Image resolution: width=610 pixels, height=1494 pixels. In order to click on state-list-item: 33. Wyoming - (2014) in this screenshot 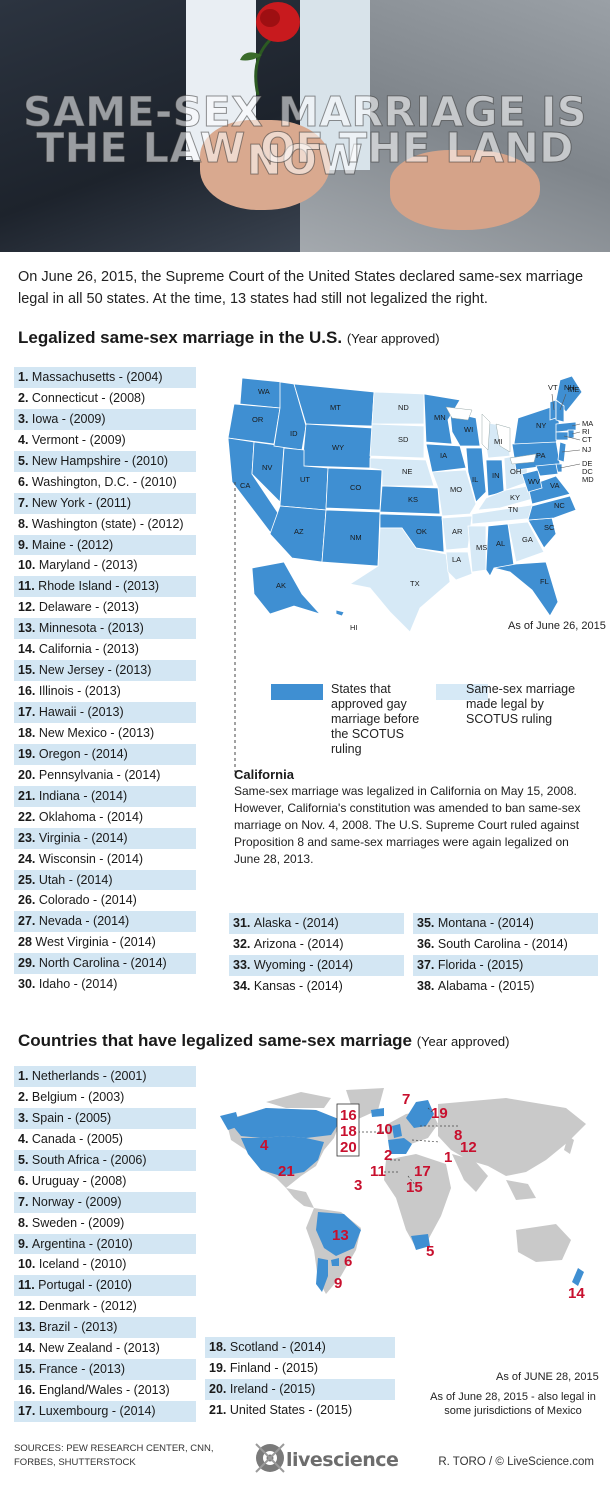, I will do `click(316, 965)`.